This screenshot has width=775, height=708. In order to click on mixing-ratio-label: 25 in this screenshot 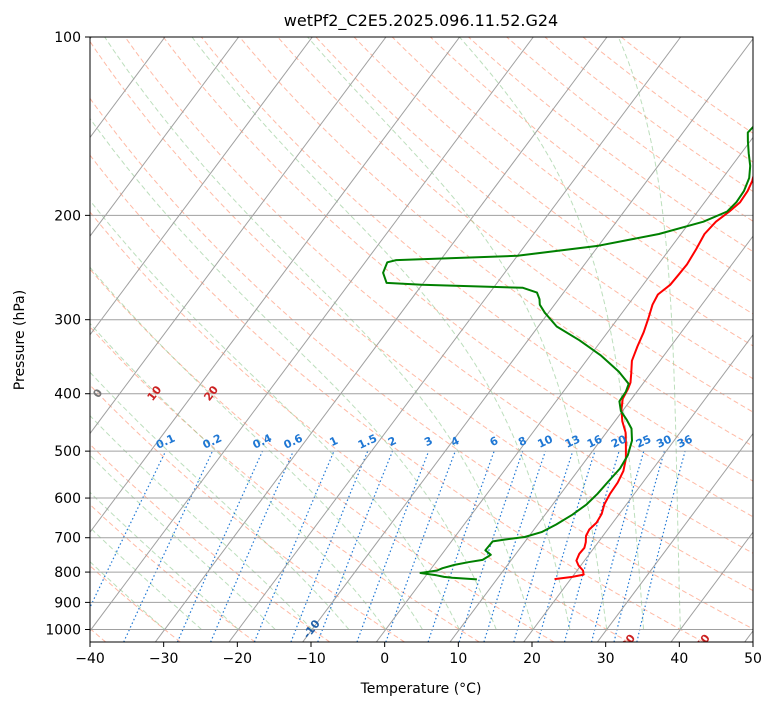, I will do `click(643, 442)`.